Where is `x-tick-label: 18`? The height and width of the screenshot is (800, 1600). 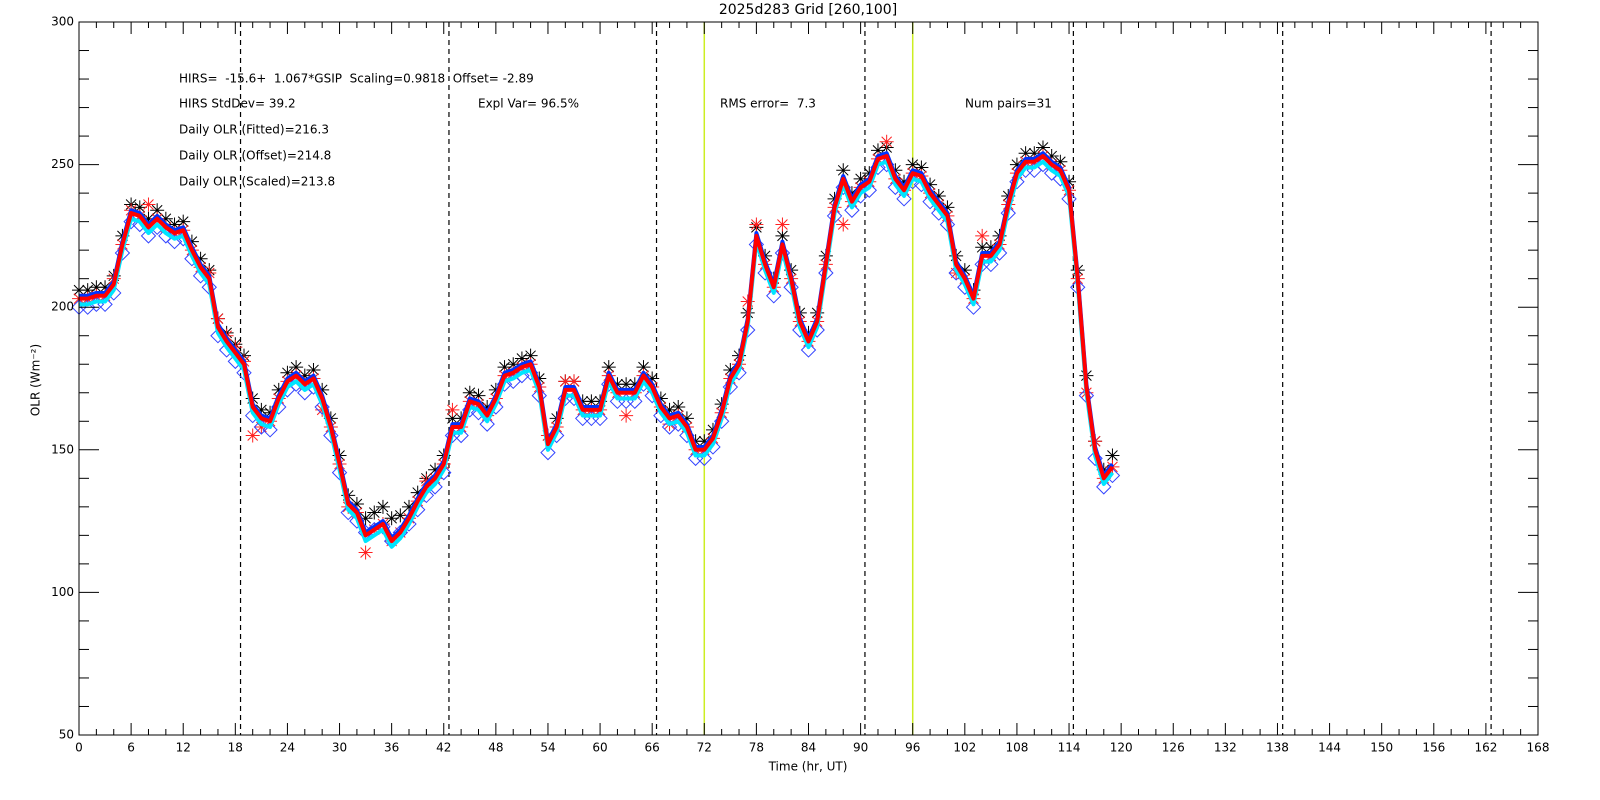
x-tick-label: 18 is located at coordinates (235, 748).